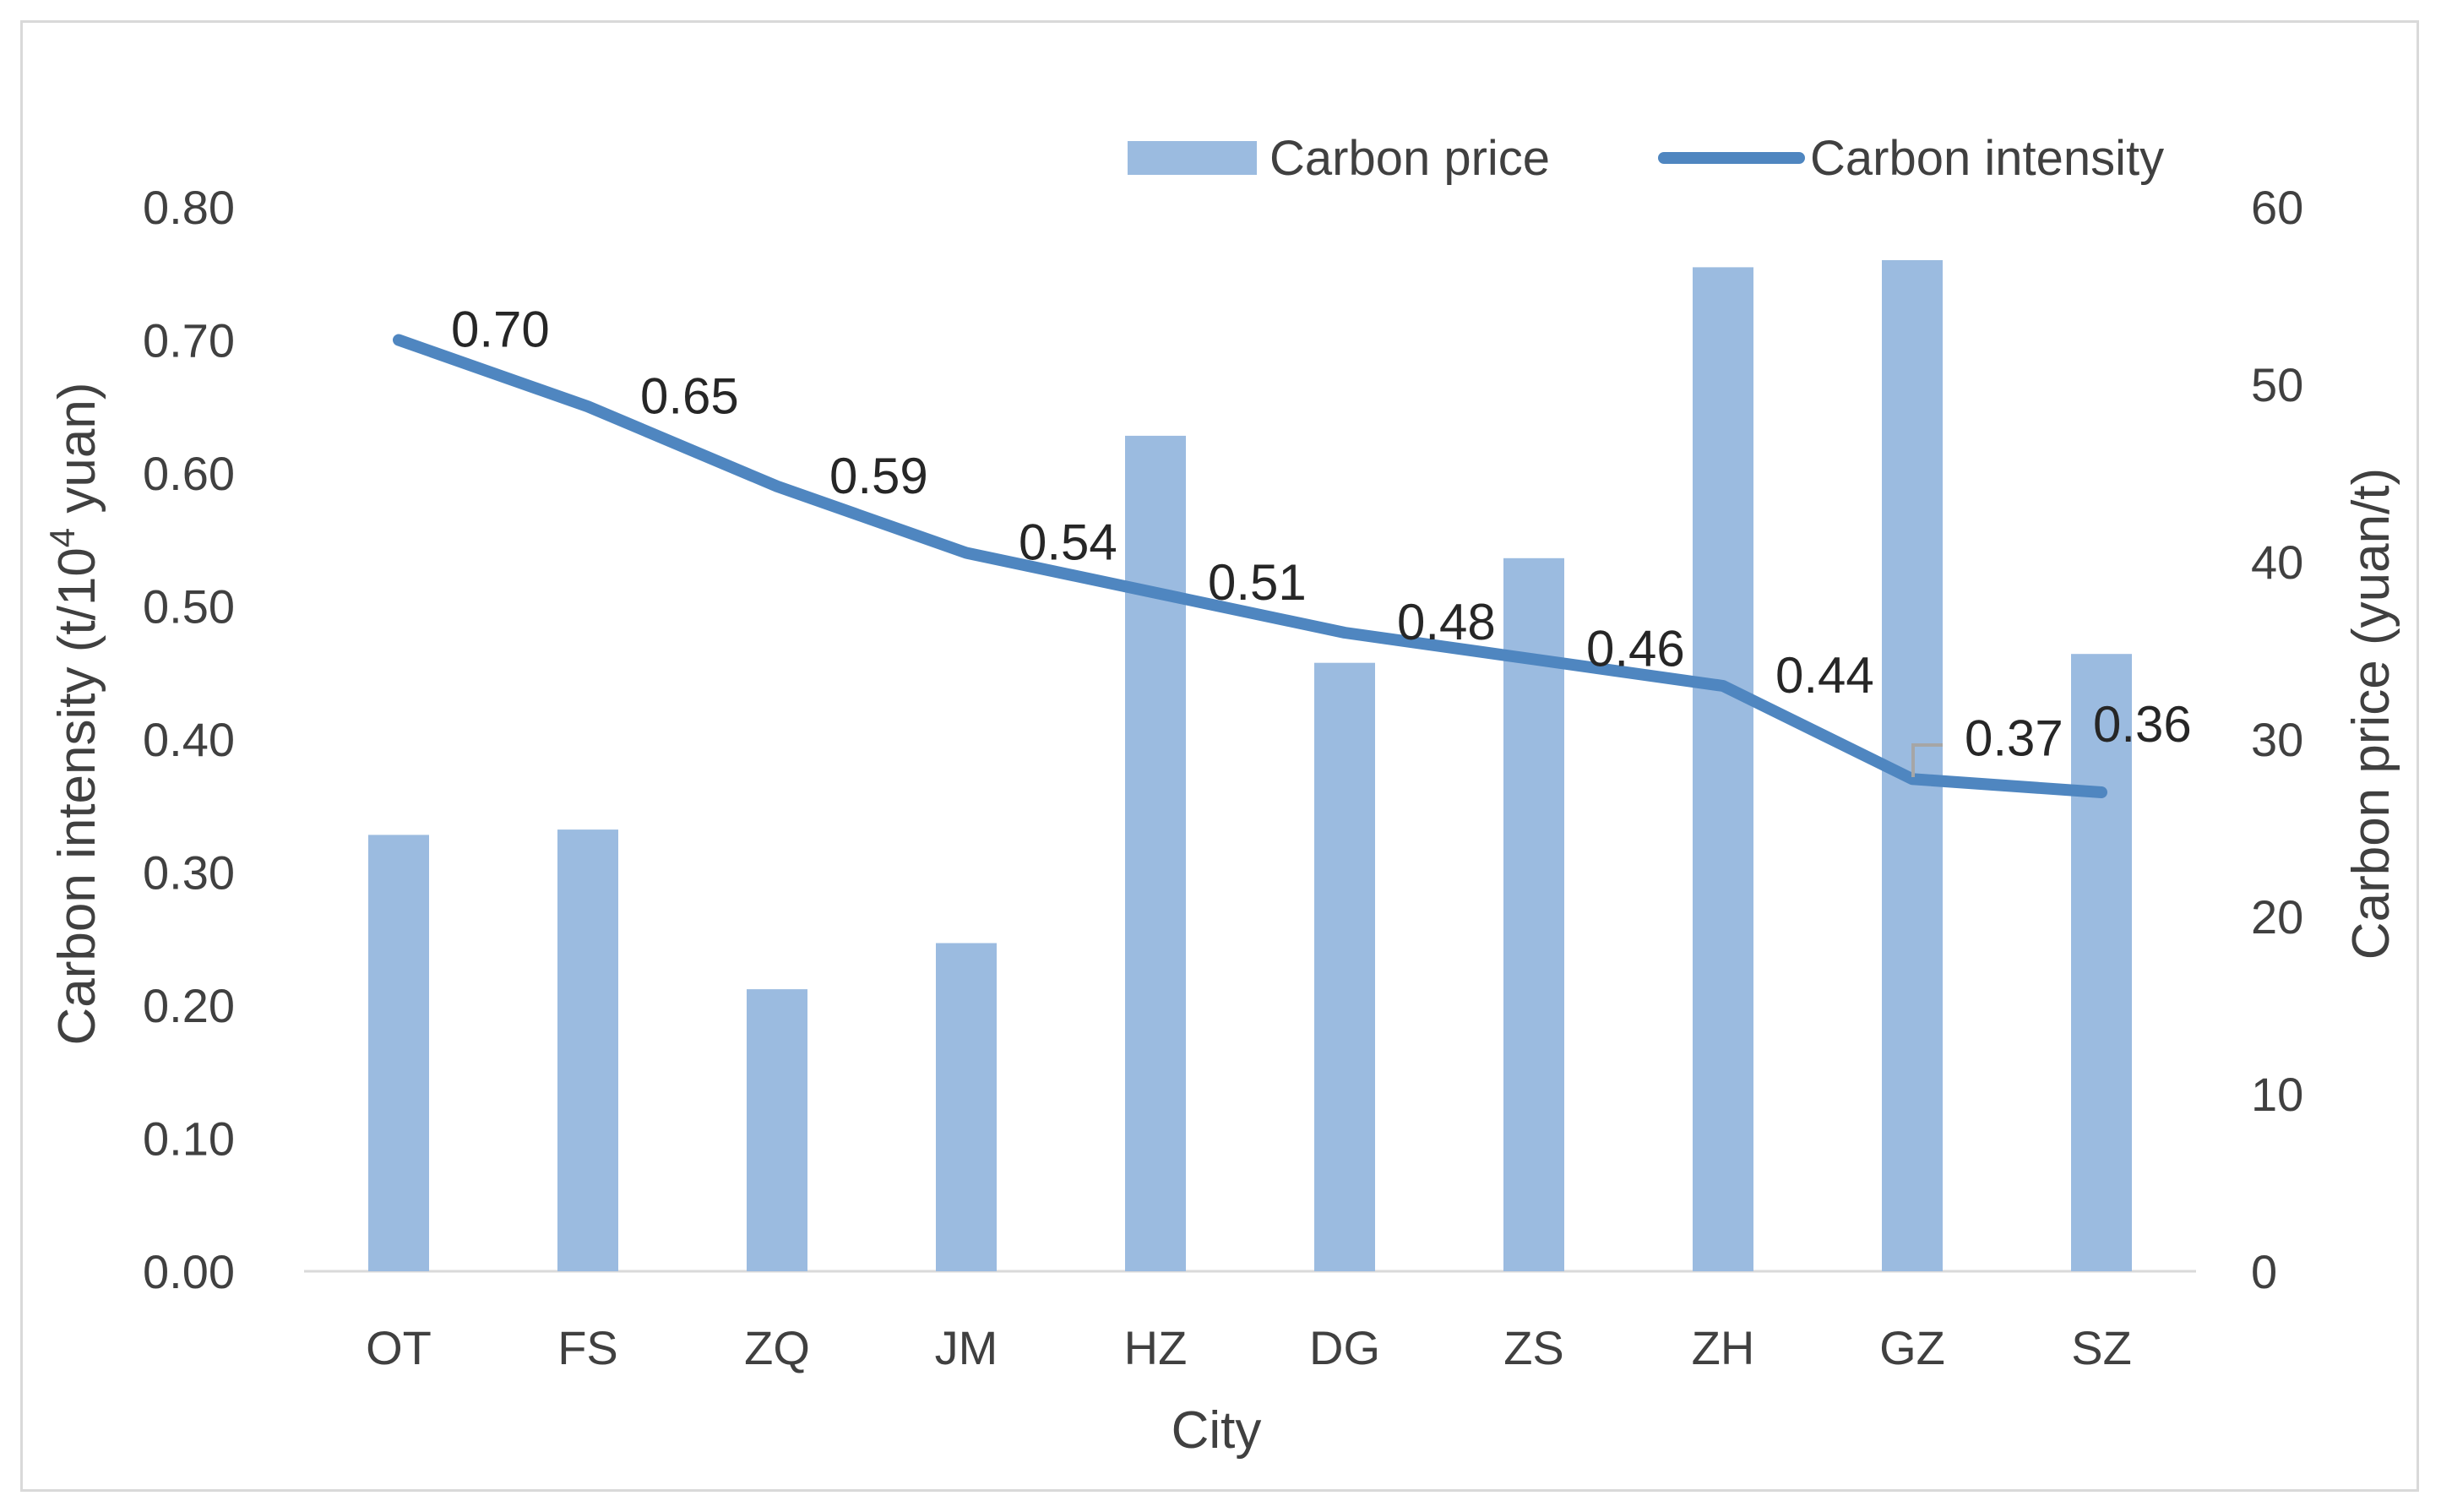 This screenshot has height=1512, width=2441. What do you see at coordinates (189, 340) in the screenshot?
I see `left-tick-label: 0.70` at bounding box center [189, 340].